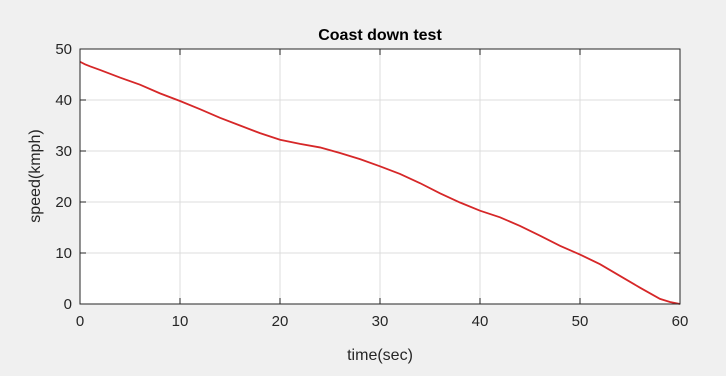 The height and width of the screenshot is (376, 726). I want to click on x-tick-label: 40, so click(480, 321).